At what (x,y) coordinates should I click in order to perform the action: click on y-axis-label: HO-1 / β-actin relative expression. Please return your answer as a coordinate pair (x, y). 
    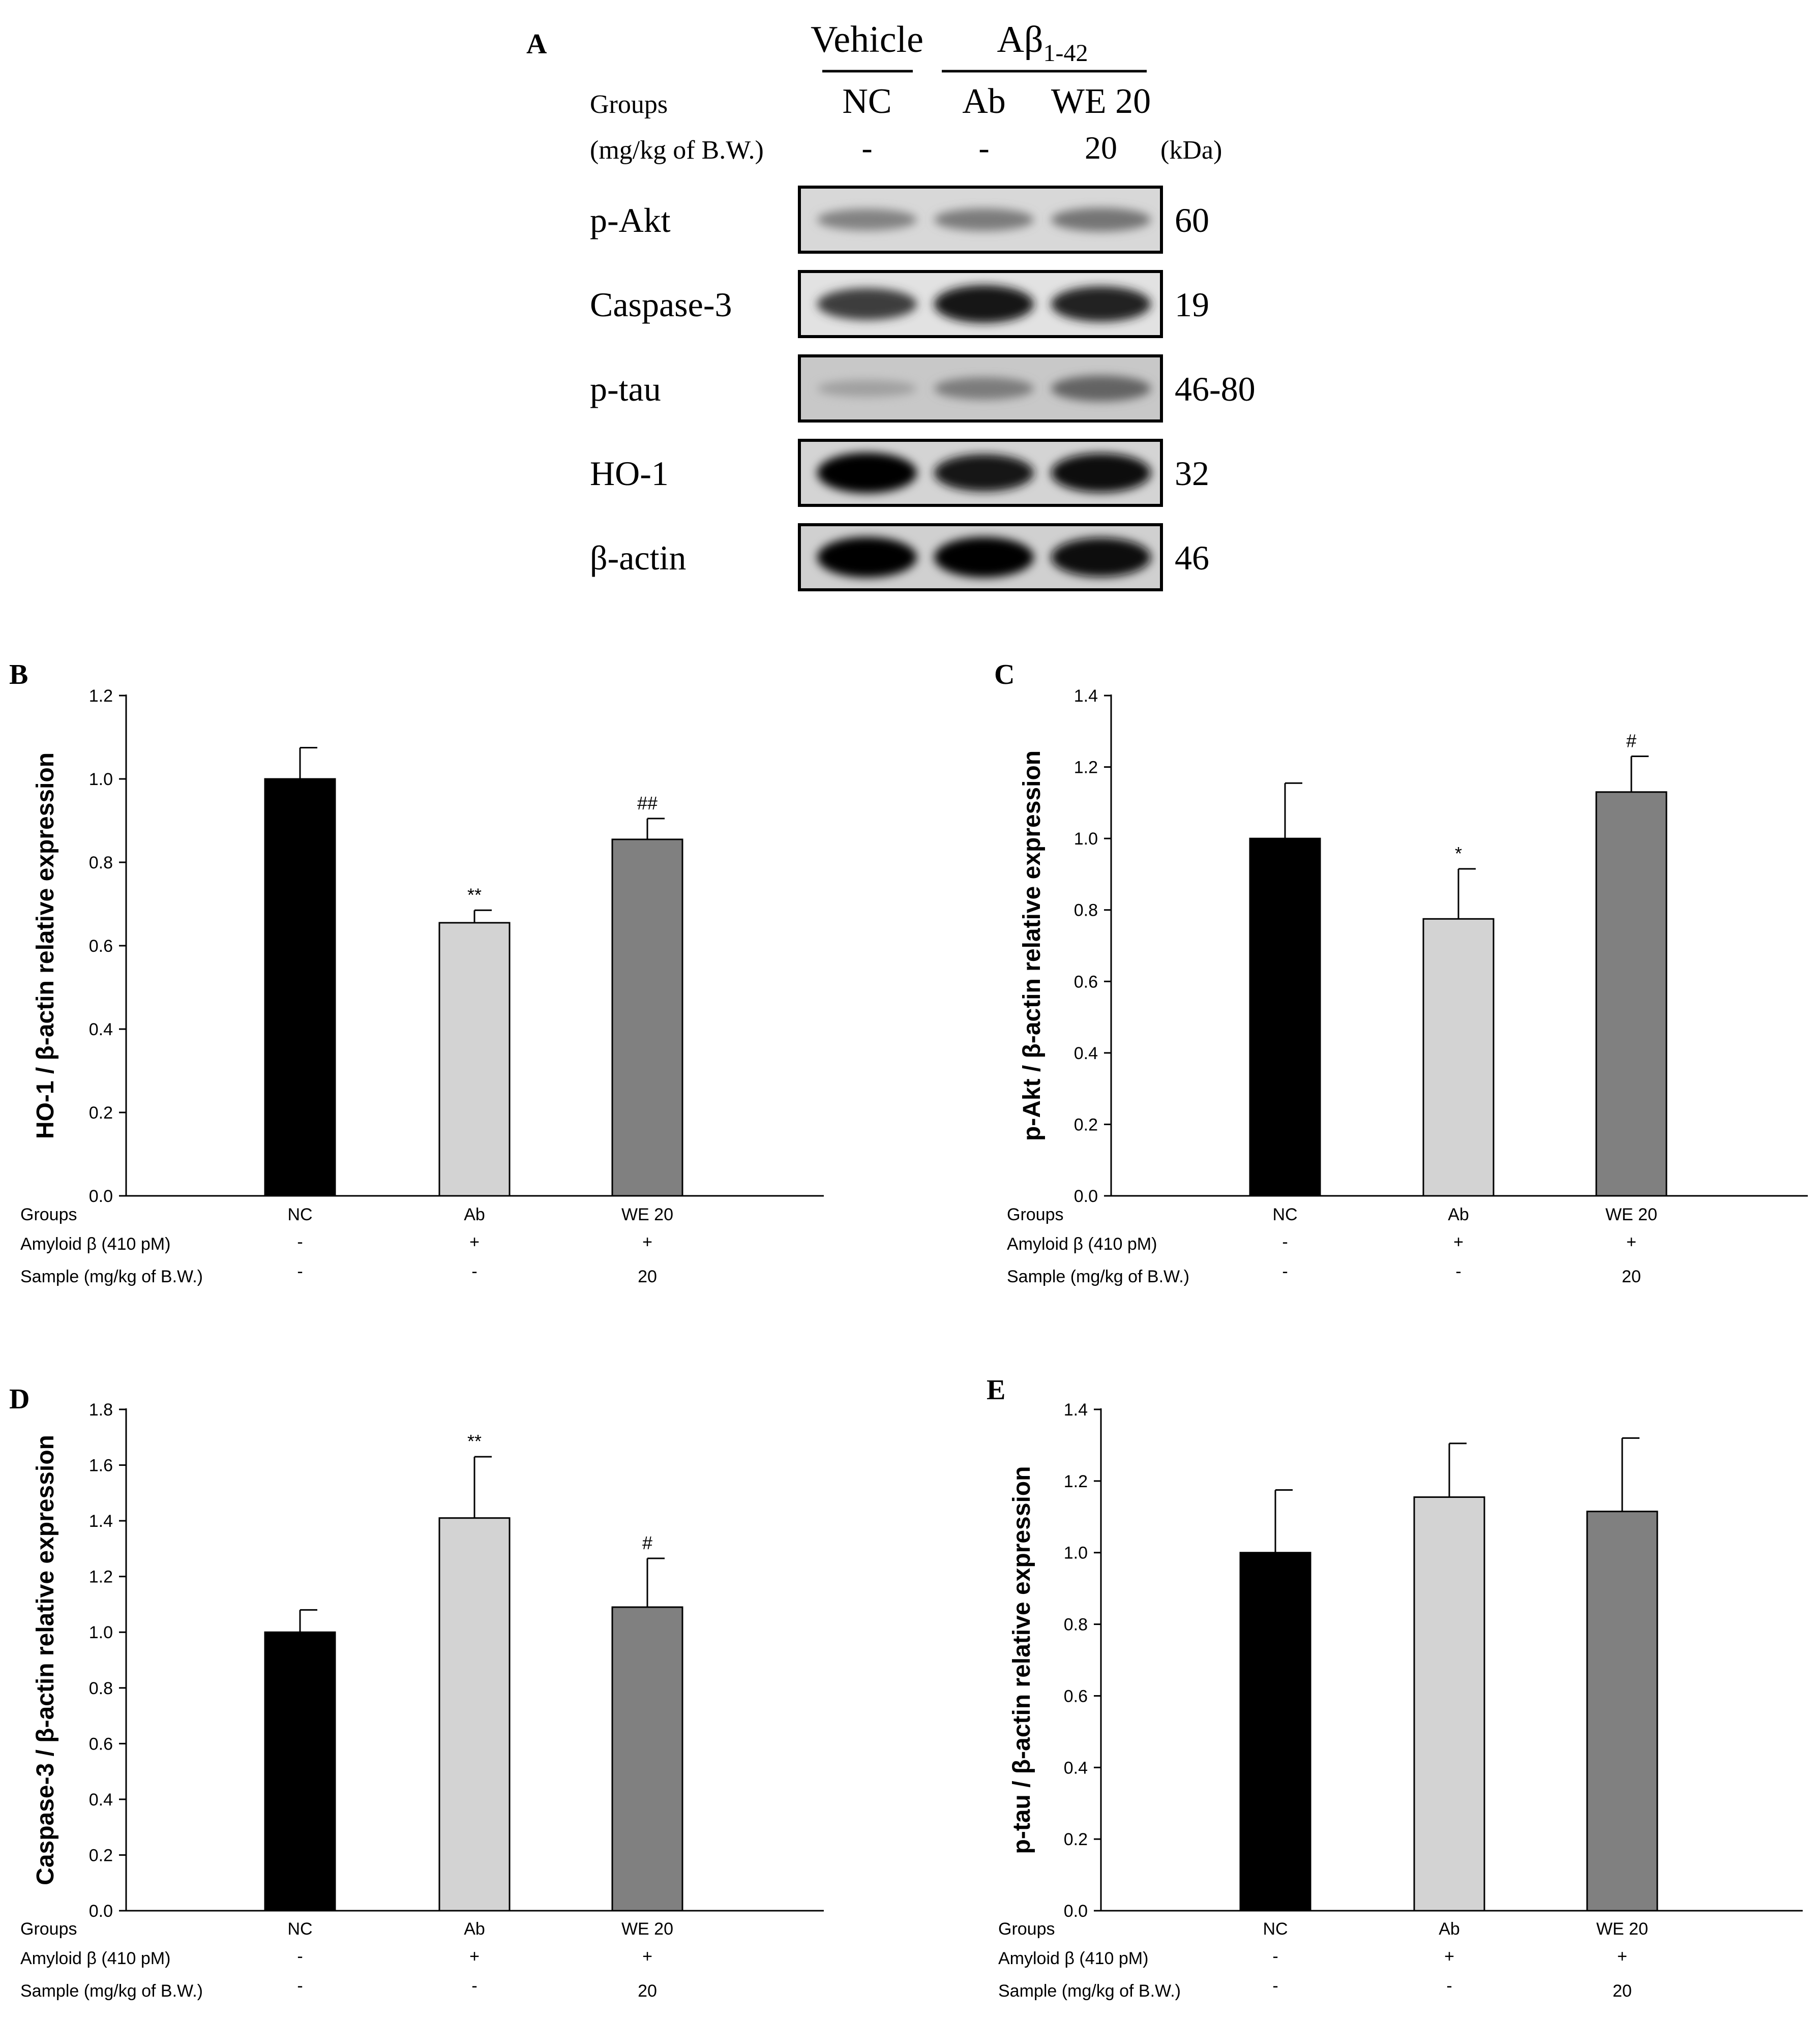
    Looking at the image, I should click on (45, 945).